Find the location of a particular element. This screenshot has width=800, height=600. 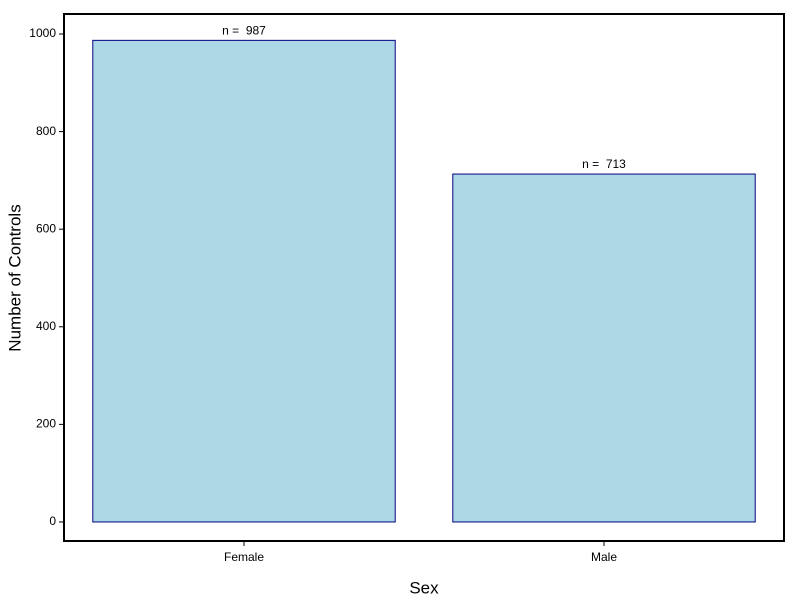

data-label: n = 987 is located at coordinates (244, 31).